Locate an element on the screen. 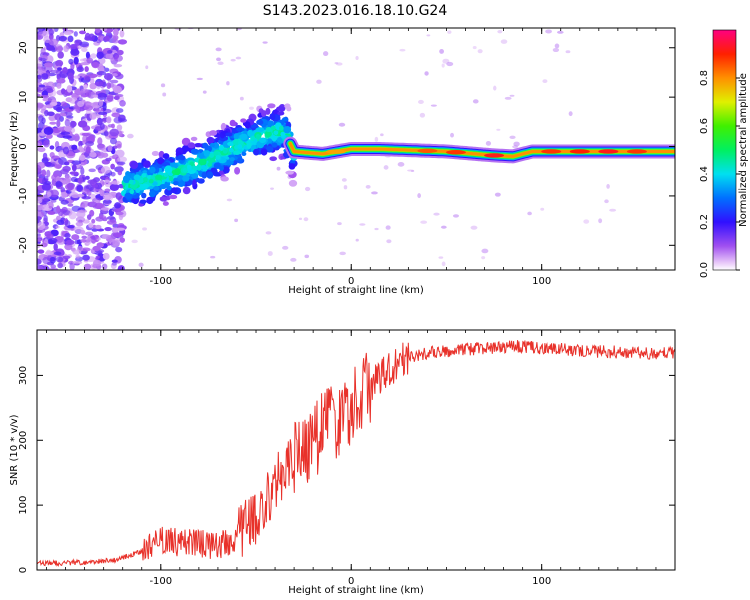  snr-ytick-label: 0 is located at coordinates (23, 570).